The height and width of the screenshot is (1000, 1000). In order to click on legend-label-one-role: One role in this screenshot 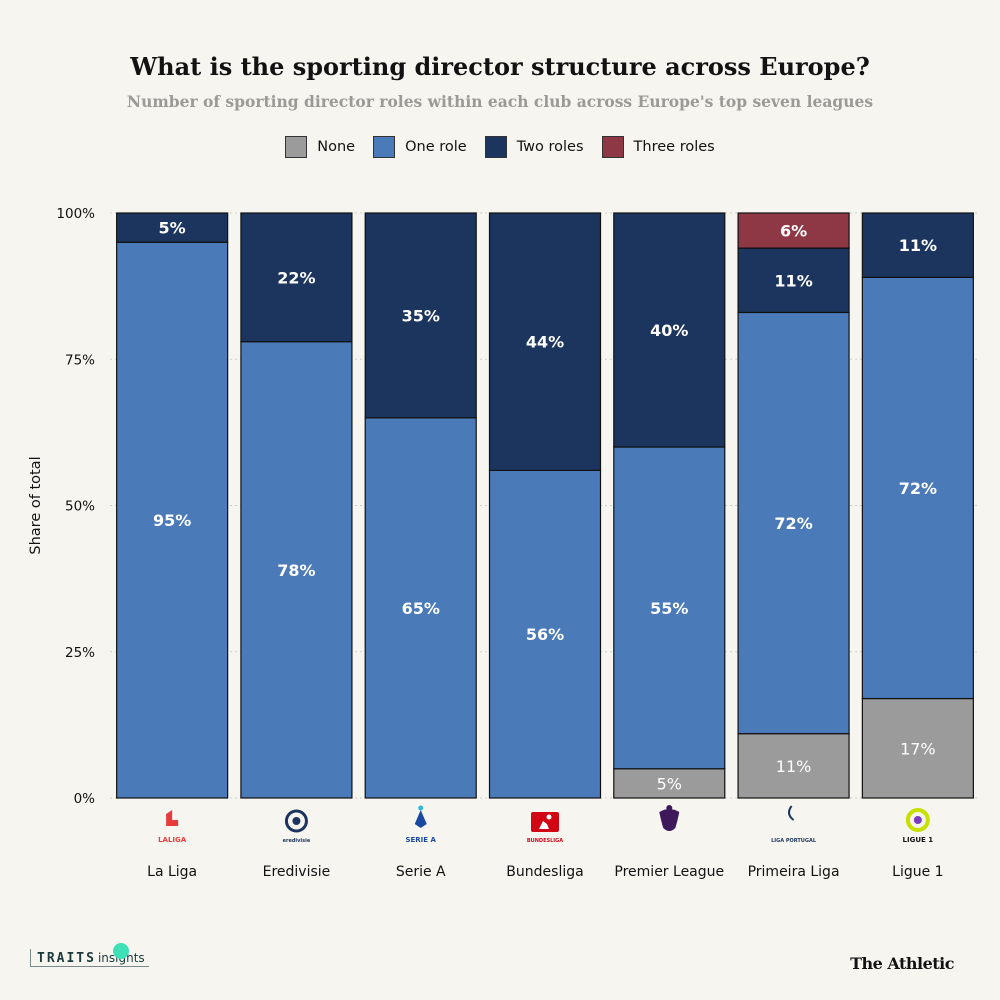, I will do `click(436, 147)`.